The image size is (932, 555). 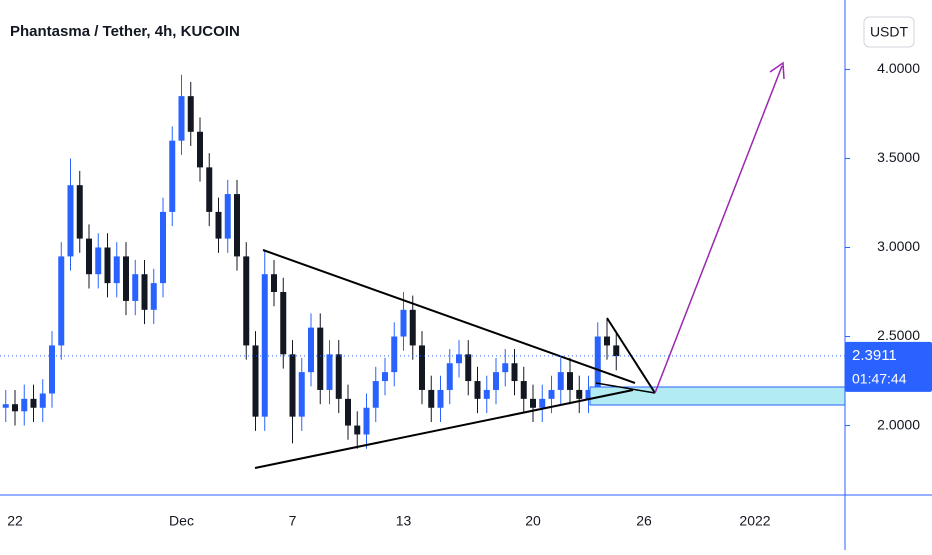 What do you see at coordinates (874, 355) in the screenshot?
I see `last-price-label: 2.3911` at bounding box center [874, 355].